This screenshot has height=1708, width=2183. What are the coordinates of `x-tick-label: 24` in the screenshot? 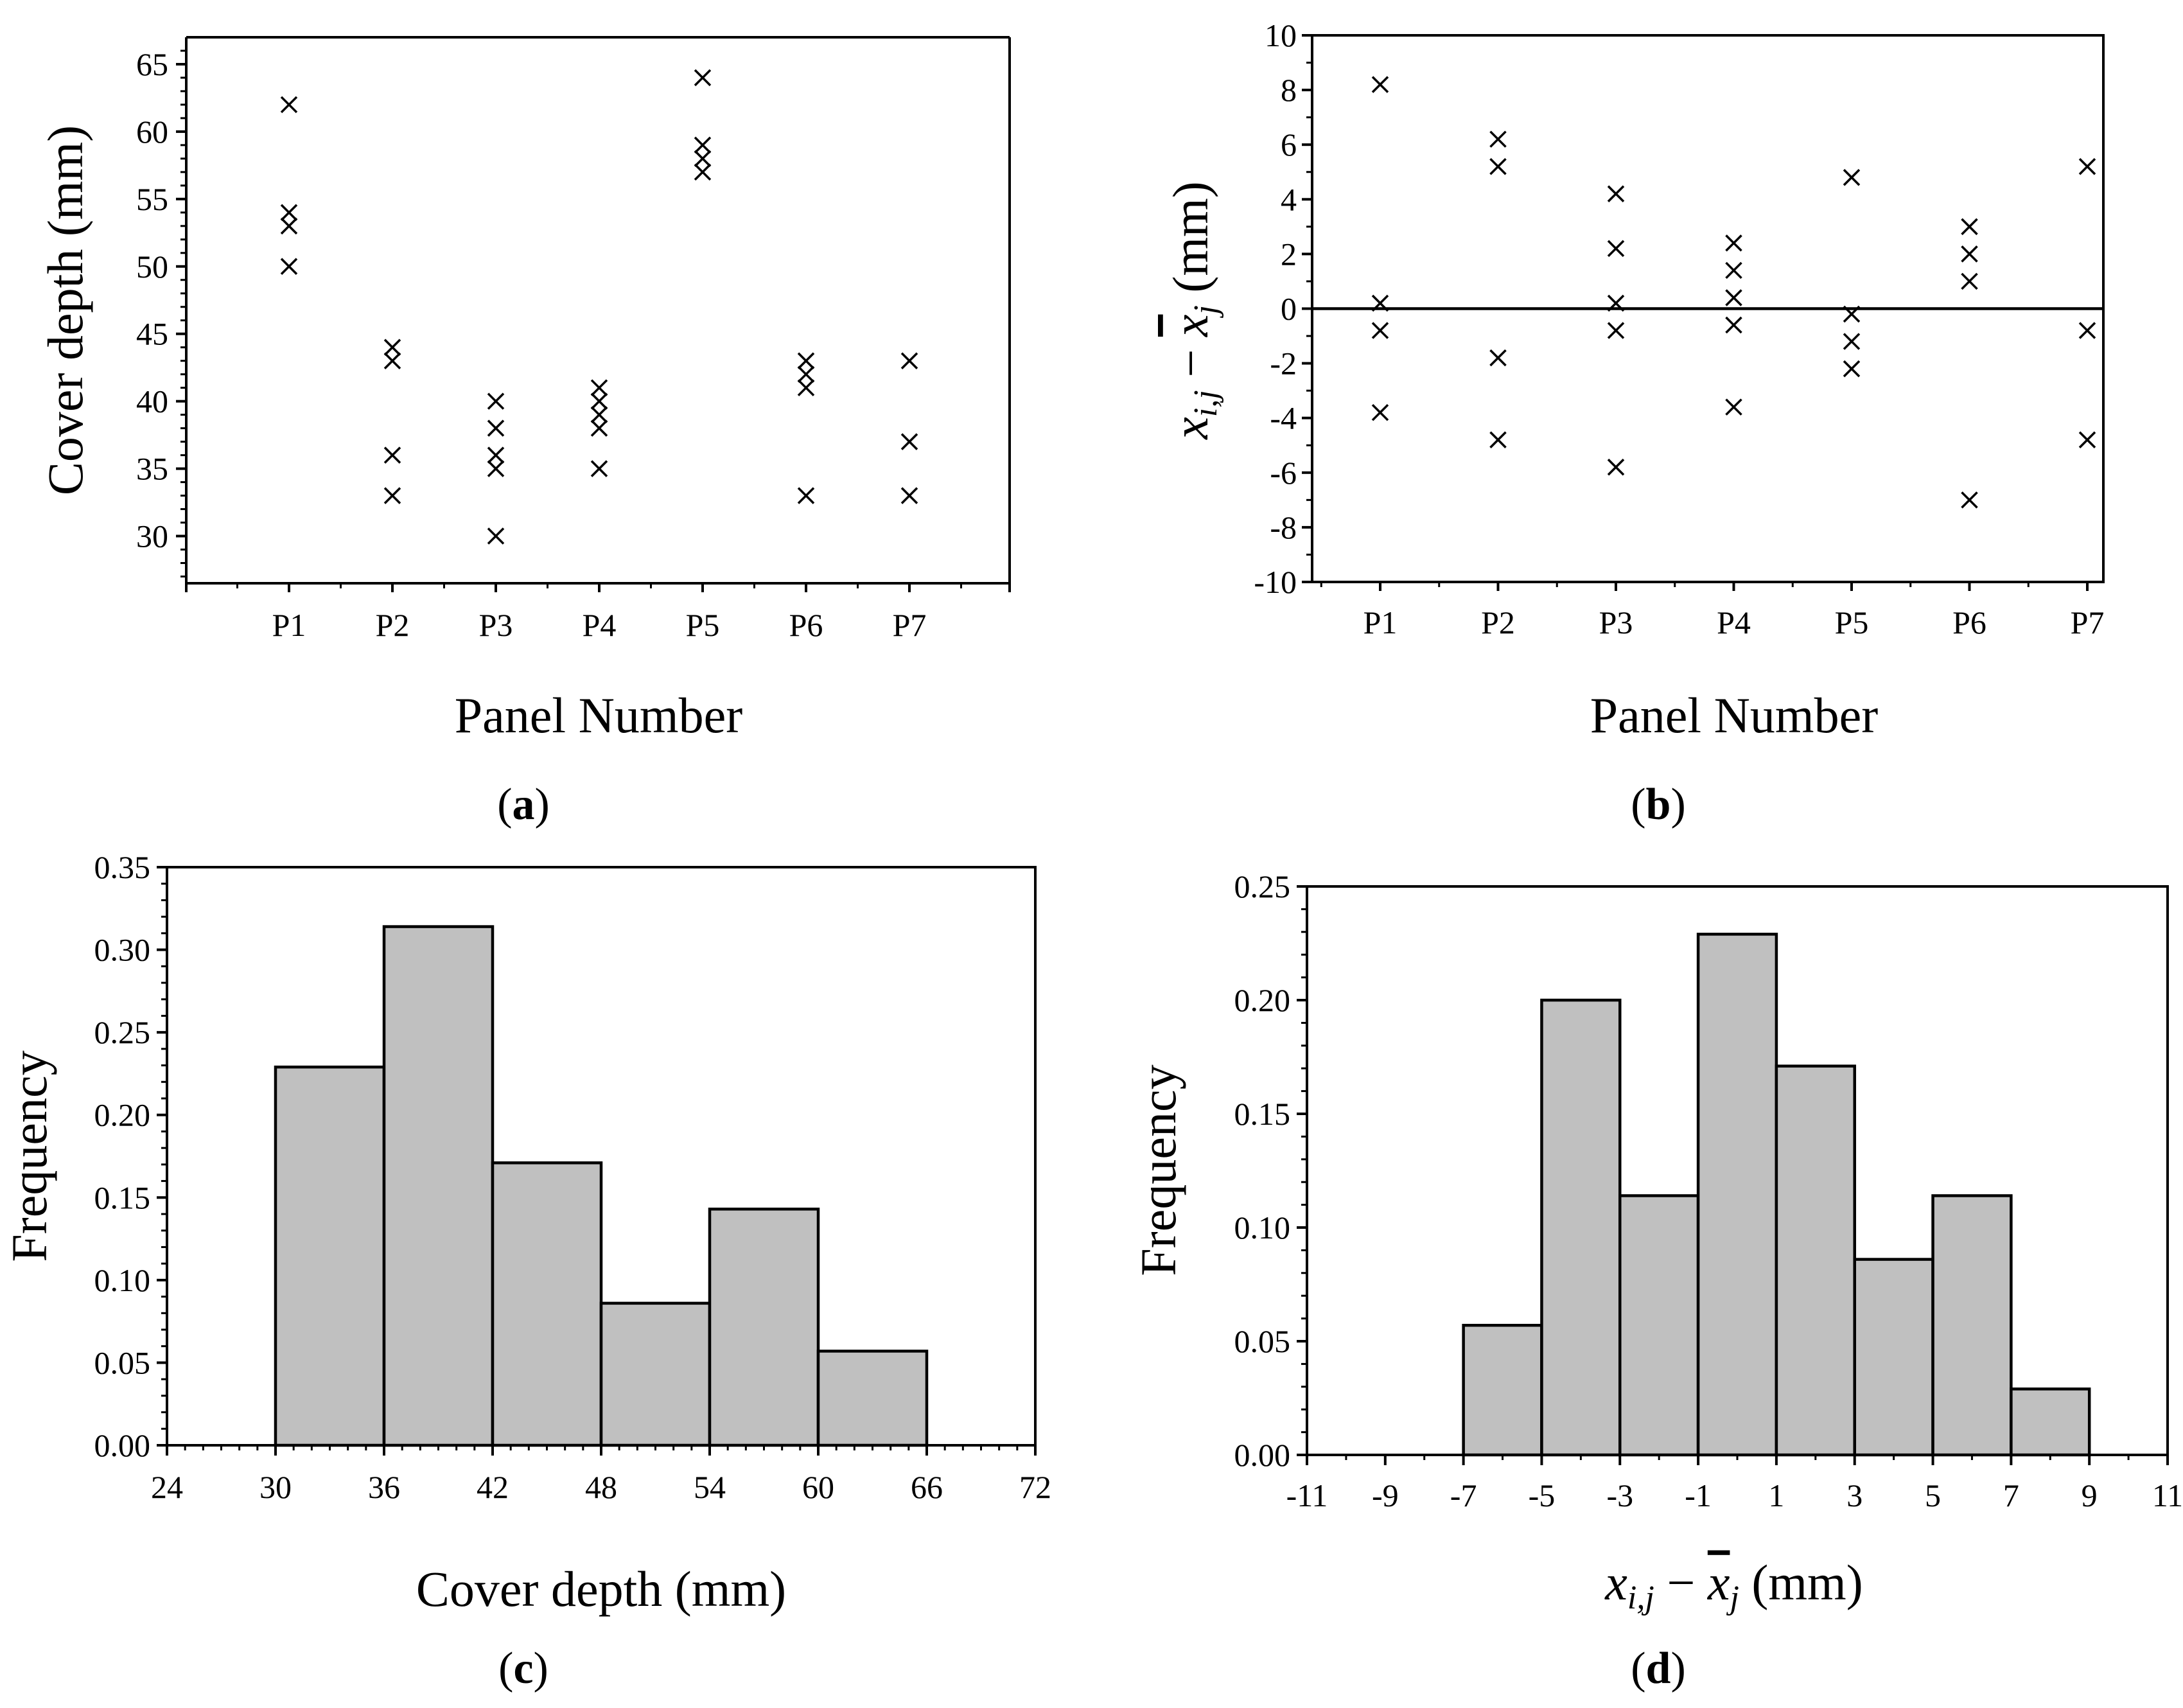 It's located at (167, 1487).